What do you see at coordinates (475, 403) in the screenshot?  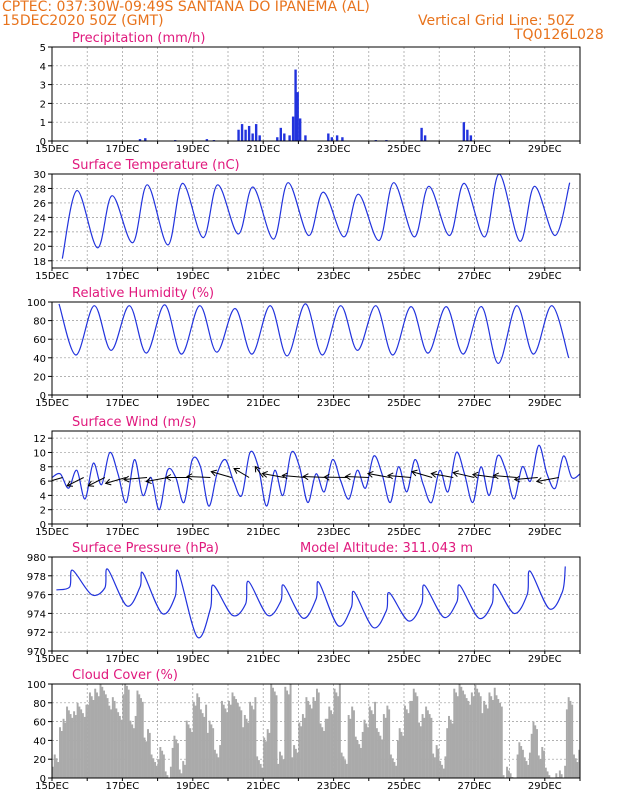 I see `rh-xtick-label: 27DEC` at bounding box center [475, 403].